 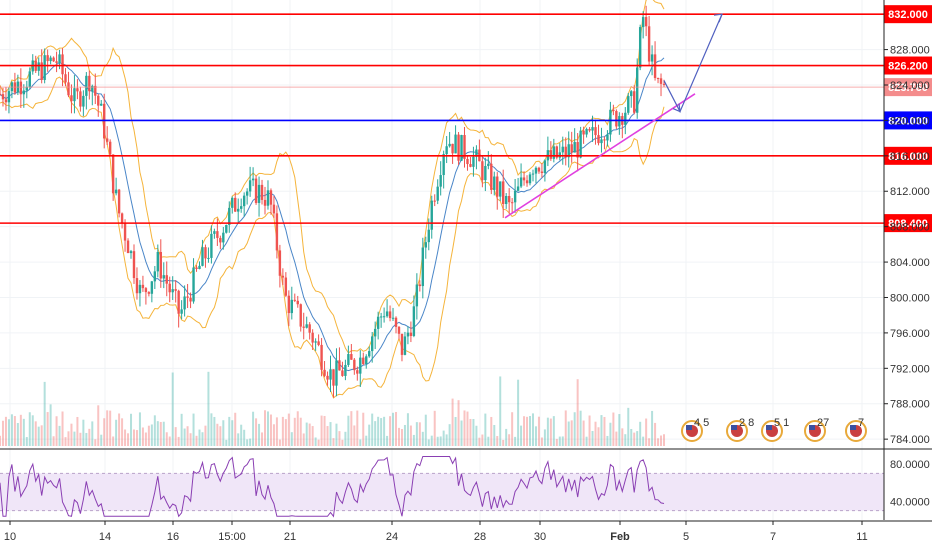 What do you see at coordinates (740, 429) in the screenshot?
I see `event-flag-icon: 2 8` at bounding box center [740, 429].